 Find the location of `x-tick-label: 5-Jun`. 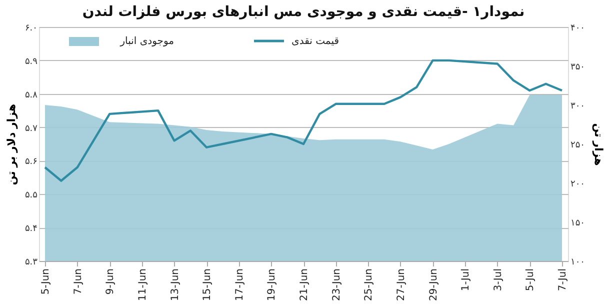

x-tick-label: 5-Jun is located at coordinates (46, 281).